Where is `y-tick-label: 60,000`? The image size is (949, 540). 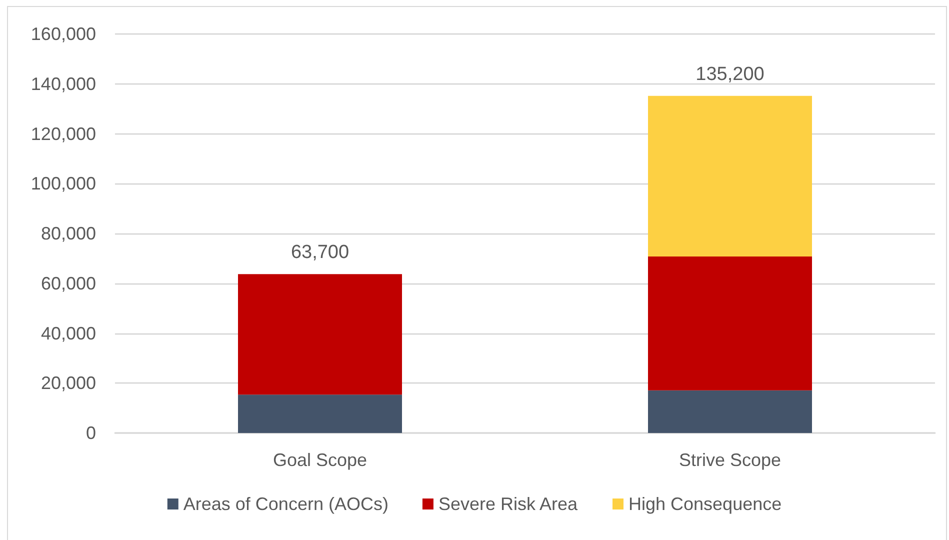 y-tick-label: 60,000 is located at coordinates (68, 283).